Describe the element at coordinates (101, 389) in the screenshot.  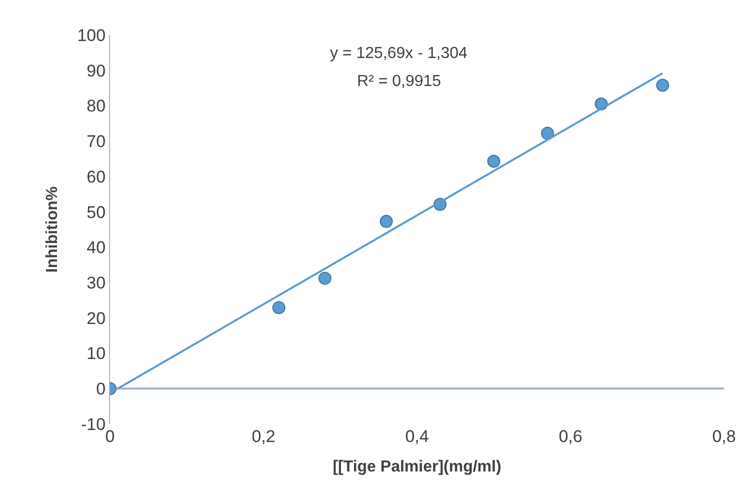
I see `y-tick-label: 0` at that location.